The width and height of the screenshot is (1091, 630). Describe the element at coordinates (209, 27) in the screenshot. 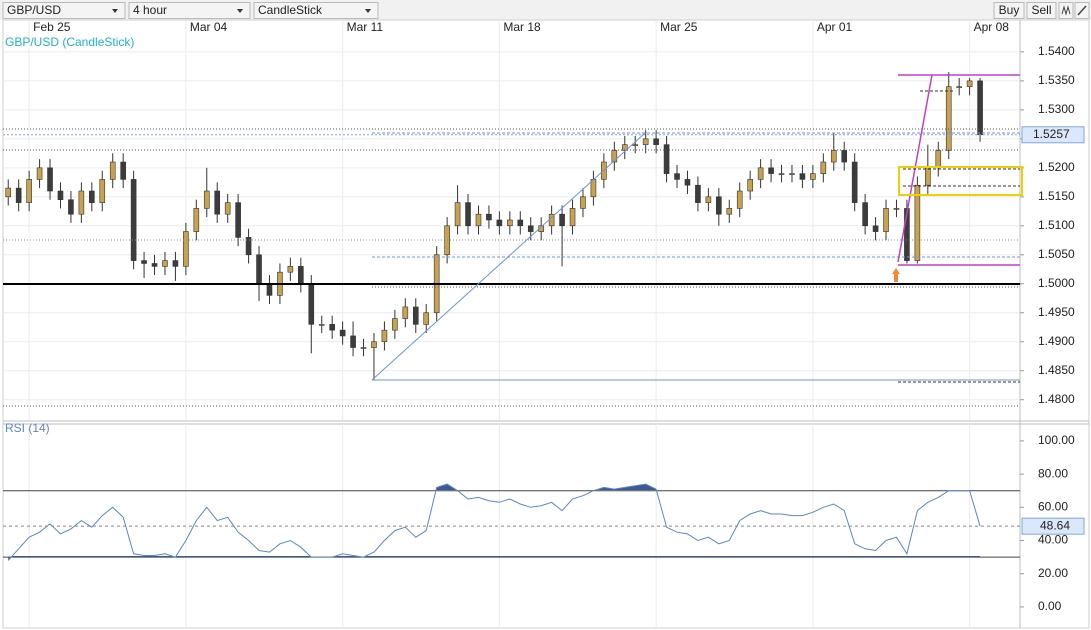

I see `x-tick-label: Mar 04` at that location.